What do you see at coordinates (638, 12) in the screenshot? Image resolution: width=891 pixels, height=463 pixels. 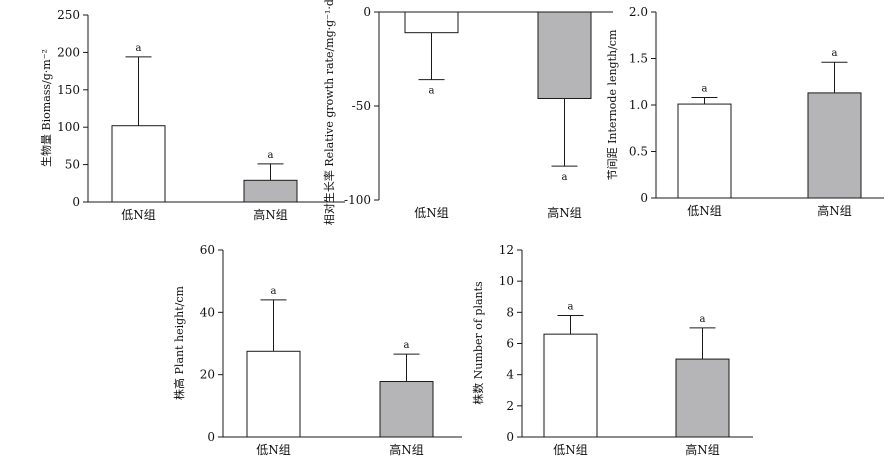 I see `y-tick-label: 2.0` at bounding box center [638, 12].